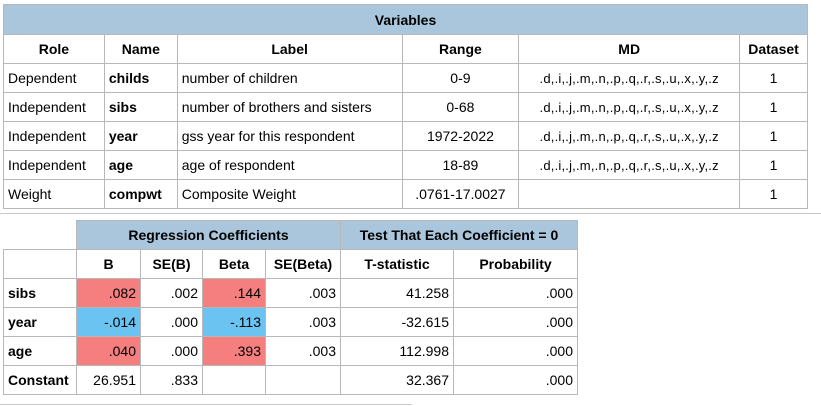 The width and height of the screenshot is (821, 406). Describe the element at coordinates (234, 351) in the screenshot. I see `coef-beta: .393` at that location.